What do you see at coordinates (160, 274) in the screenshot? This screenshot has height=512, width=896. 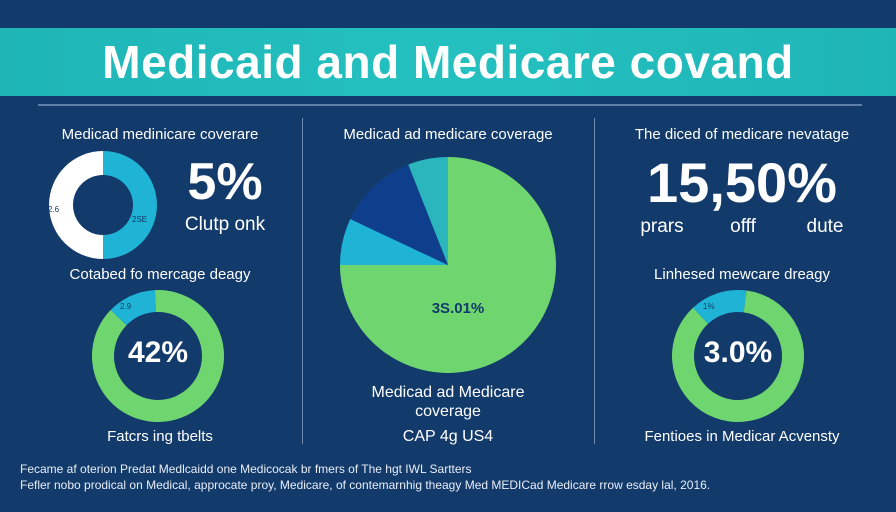 I see `left-mid-title: Cotabed fo mercage deagy` at bounding box center [160, 274].